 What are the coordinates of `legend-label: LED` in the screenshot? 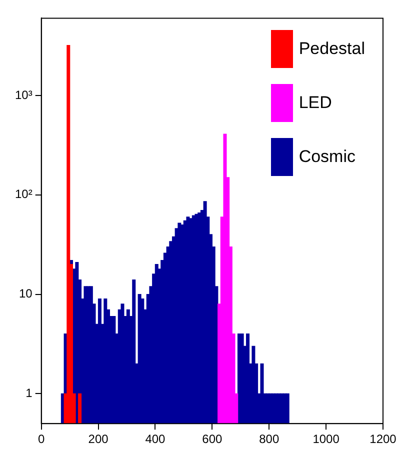 It's located at (315, 103).